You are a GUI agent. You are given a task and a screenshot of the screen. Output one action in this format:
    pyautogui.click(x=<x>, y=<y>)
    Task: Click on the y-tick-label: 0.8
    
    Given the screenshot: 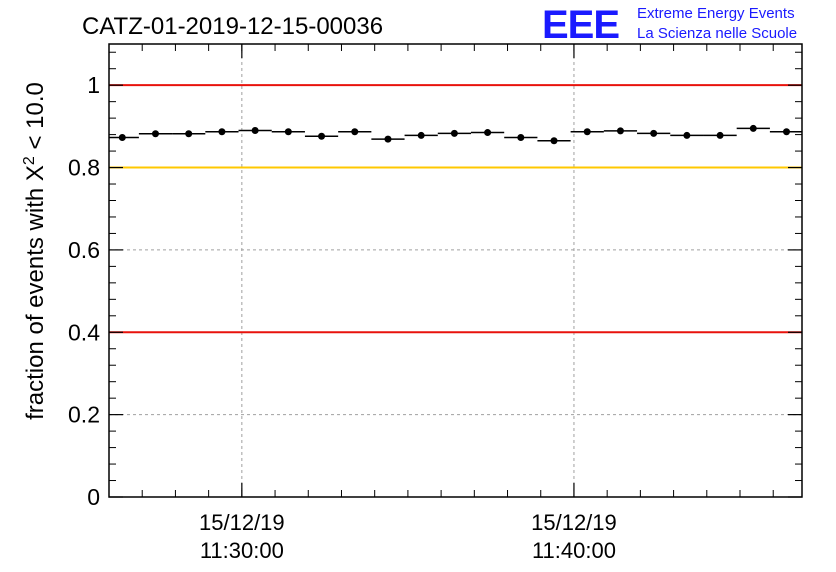 What is the action you would take?
    pyautogui.click(x=84, y=168)
    